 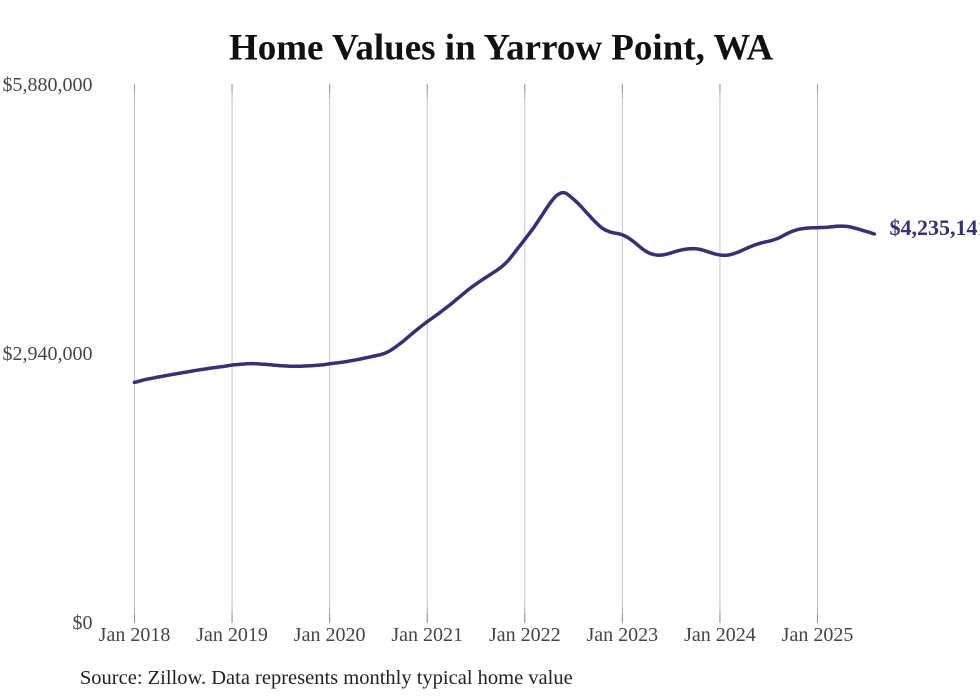 What do you see at coordinates (48, 85) in the screenshot?
I see `svg-text: $5,880,000` at bounding box center [48, 85].